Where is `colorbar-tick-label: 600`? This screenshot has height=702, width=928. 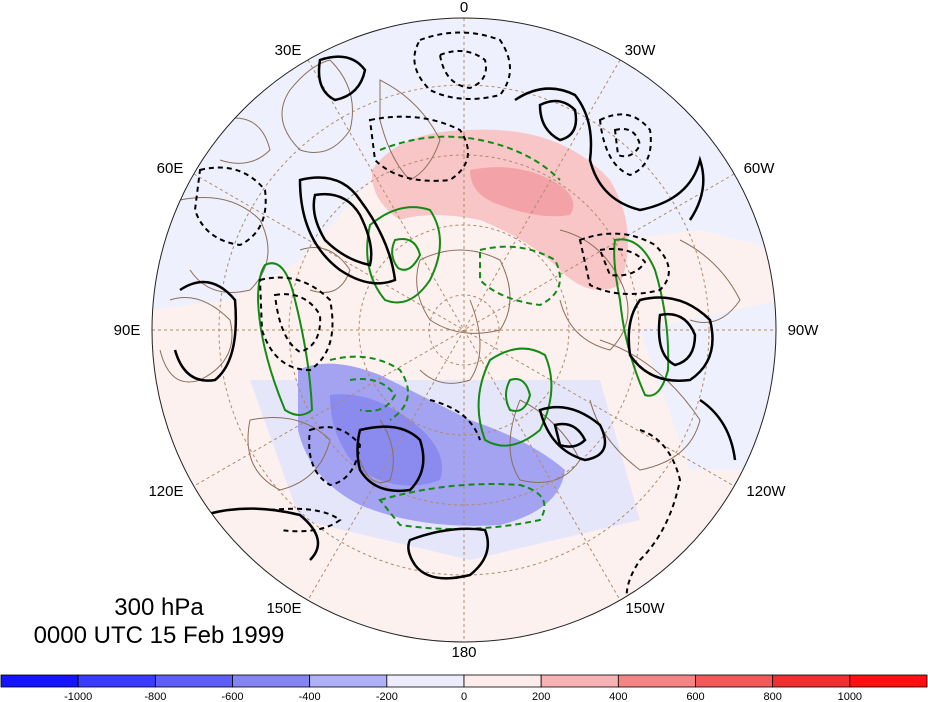 colorbar-tick-label: 600 is located at coordinates (695, 696).